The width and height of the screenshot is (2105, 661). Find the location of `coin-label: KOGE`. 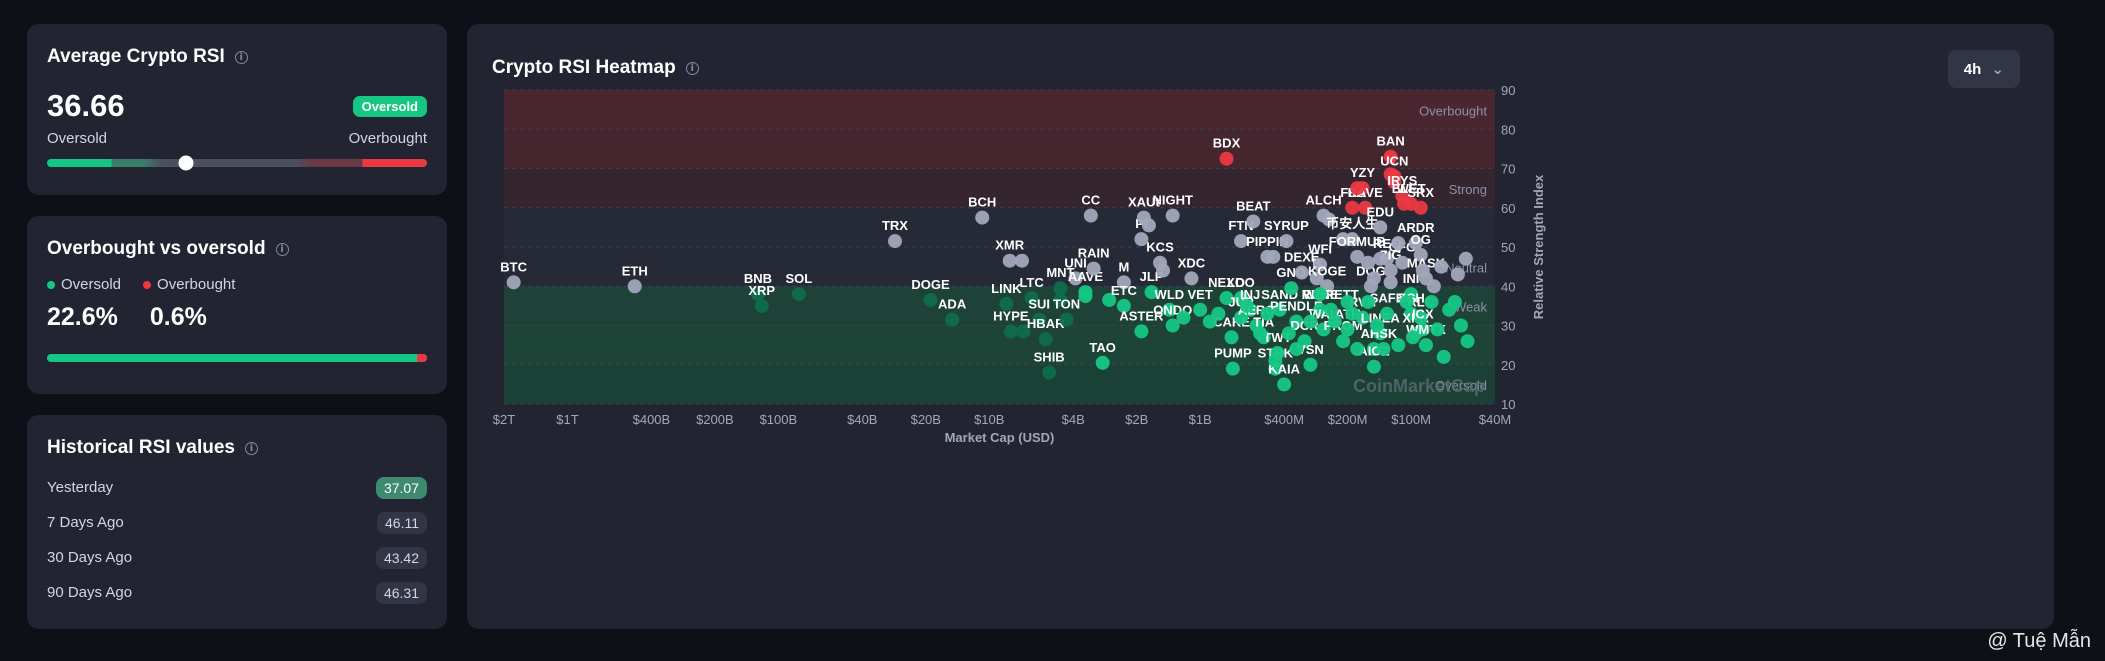

coin-label: KOGE is located at coordinates (1327, 270).